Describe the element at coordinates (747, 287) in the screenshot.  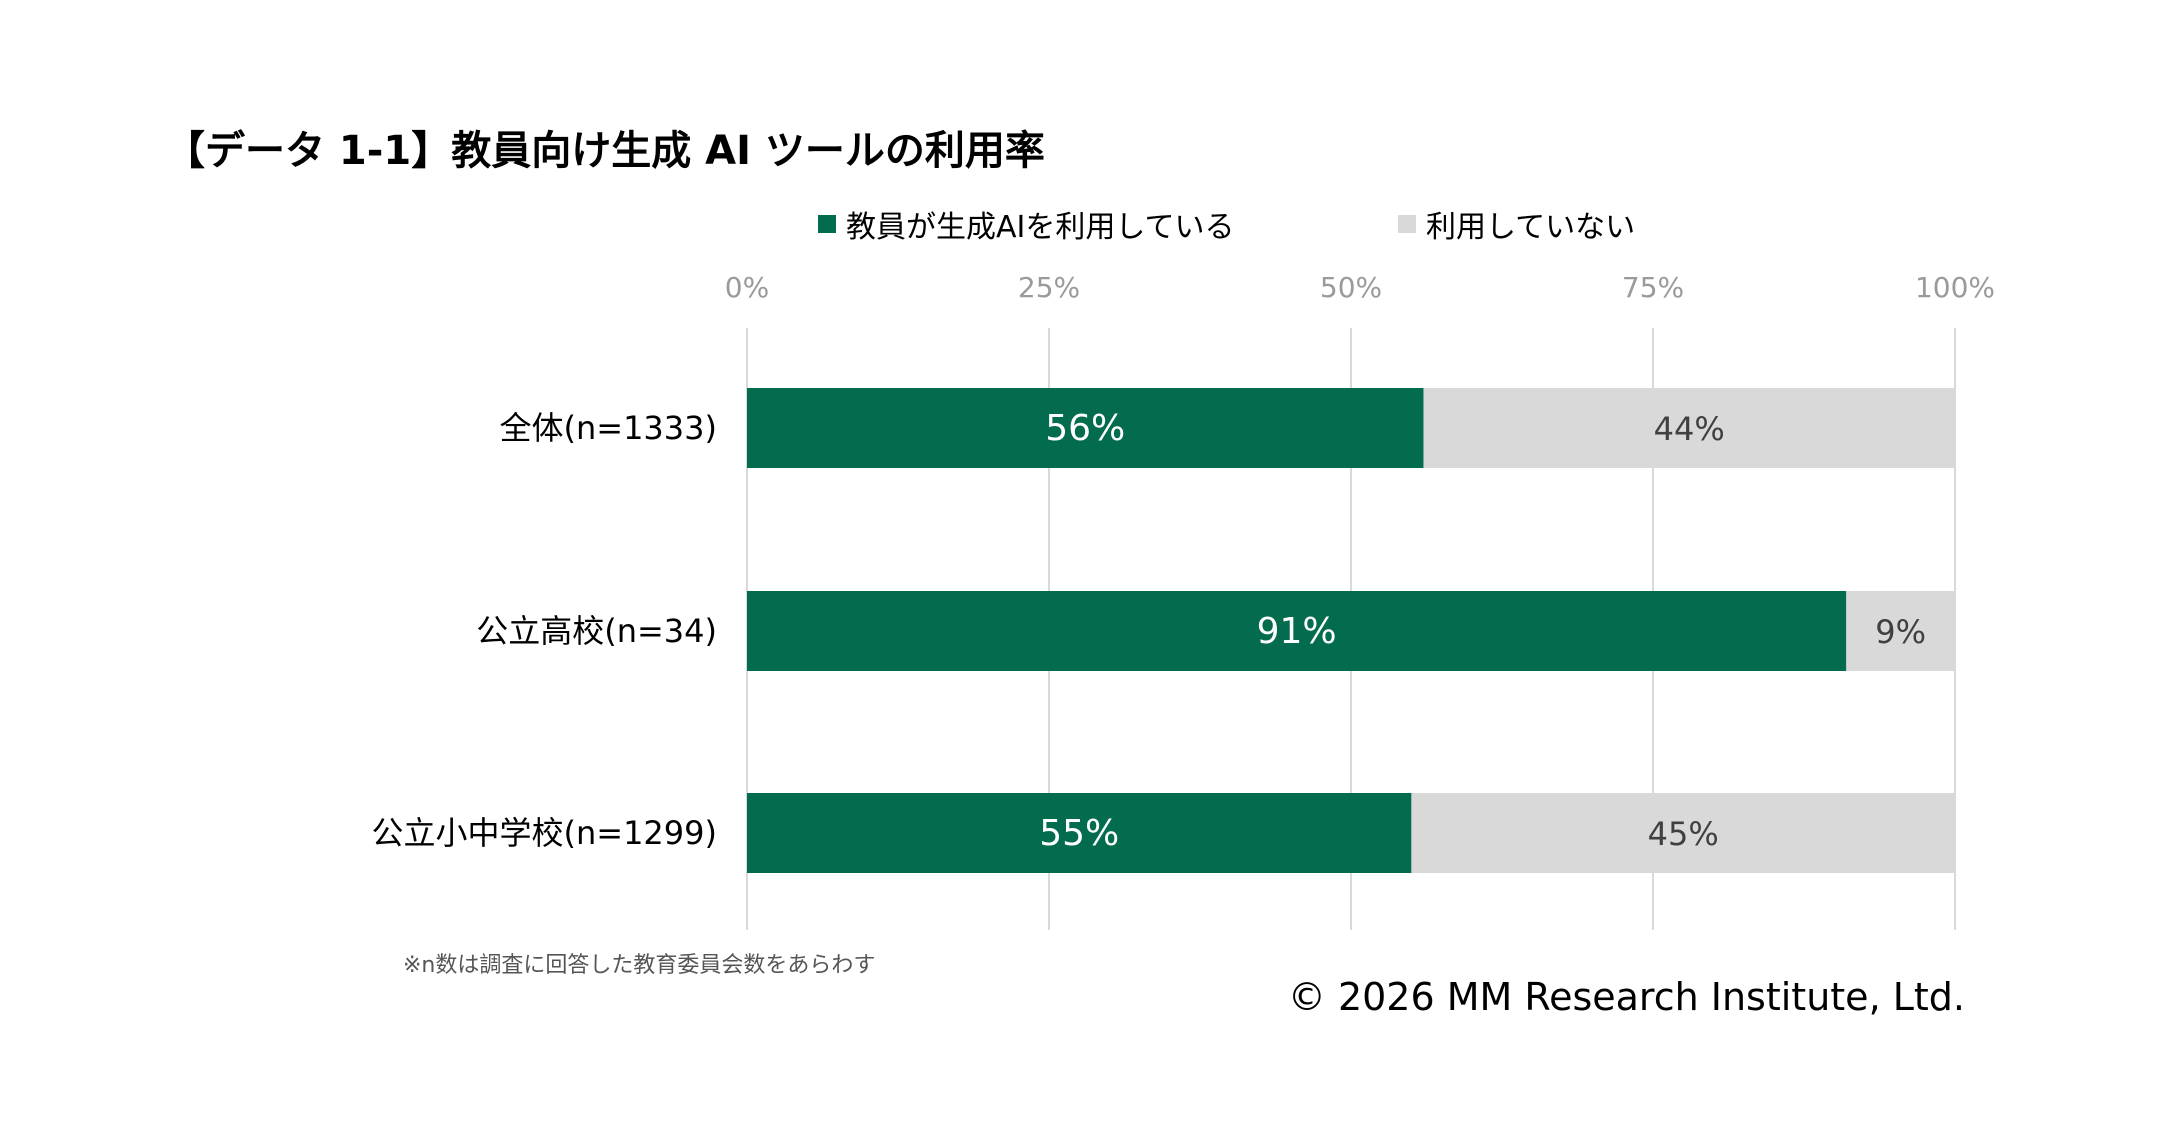
I see `x-tick-label: 0%` at that location.